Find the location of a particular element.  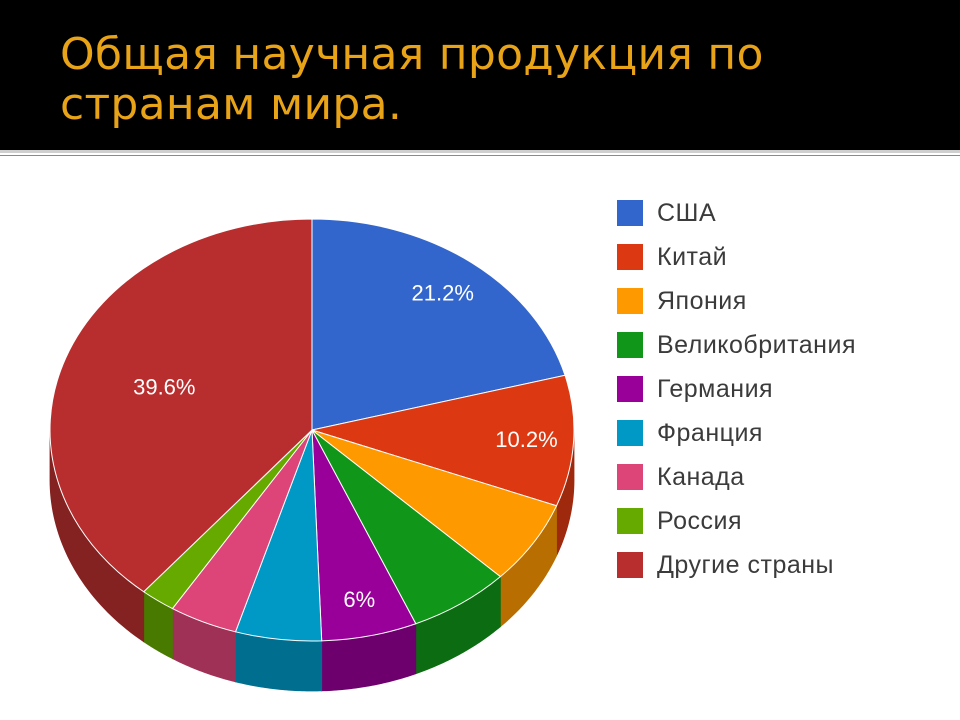

legend-item-германия: Германия is located at coordinates (736, 389).